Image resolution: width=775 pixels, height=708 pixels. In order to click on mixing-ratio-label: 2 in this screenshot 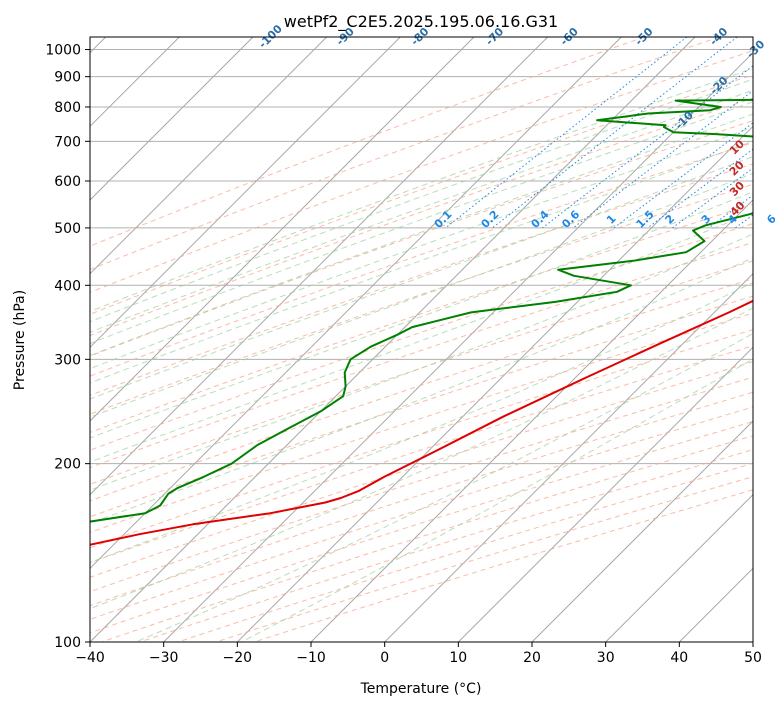, I will do `click(670, 219)`.